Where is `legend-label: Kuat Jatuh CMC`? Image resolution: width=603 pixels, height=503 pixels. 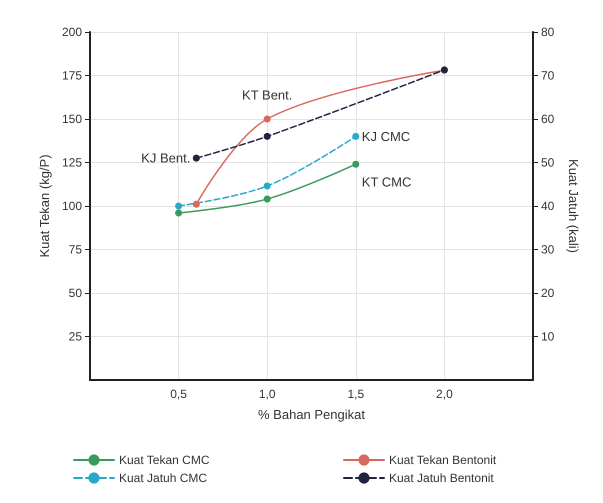
legend-label: Kuat Jatuh CMC is located at coordinates (163, 478).